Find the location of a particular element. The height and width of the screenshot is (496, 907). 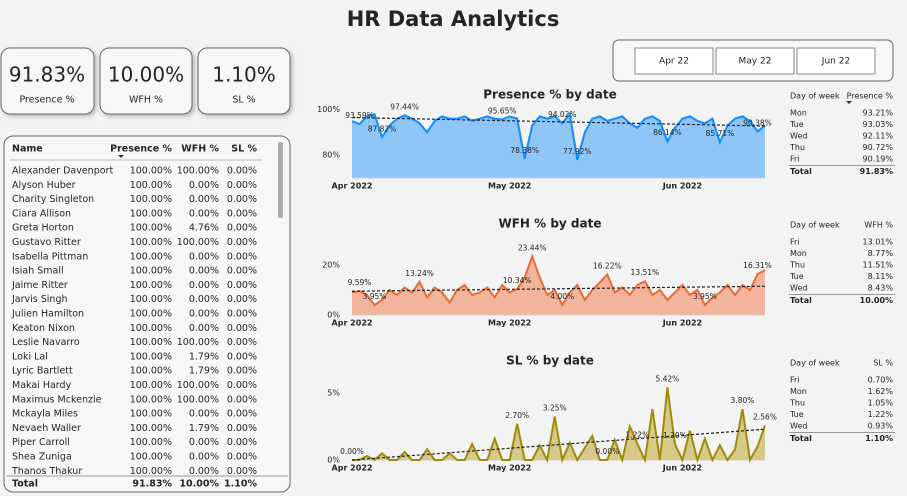

data-label: 93.59% is located at coordinates (359, 115).